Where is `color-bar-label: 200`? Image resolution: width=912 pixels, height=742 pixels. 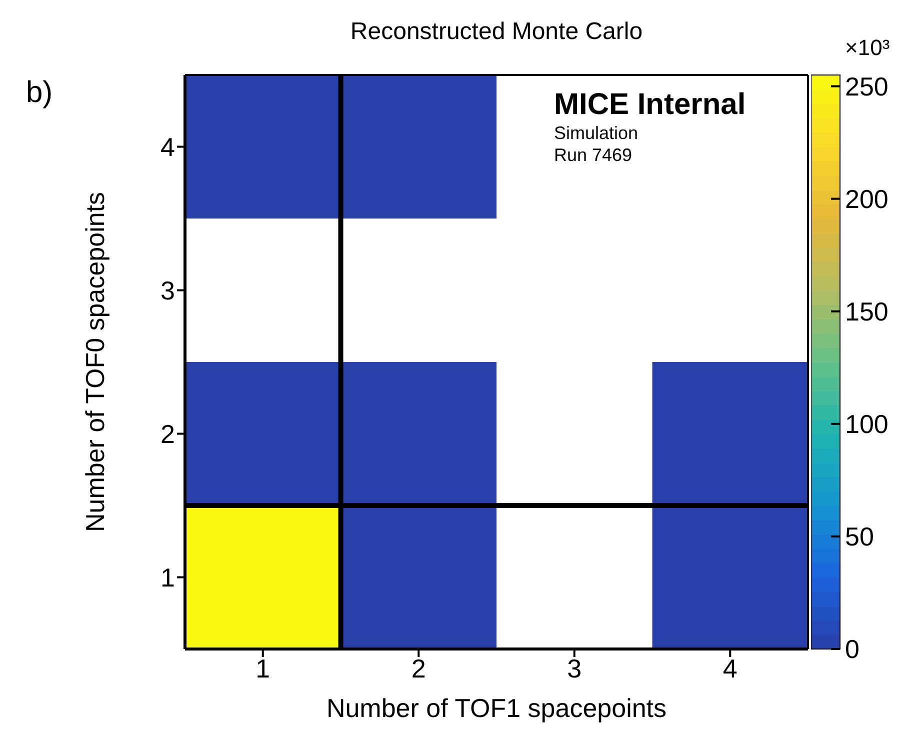 color-bar-label: 200 is located at coordinates (866, 199).